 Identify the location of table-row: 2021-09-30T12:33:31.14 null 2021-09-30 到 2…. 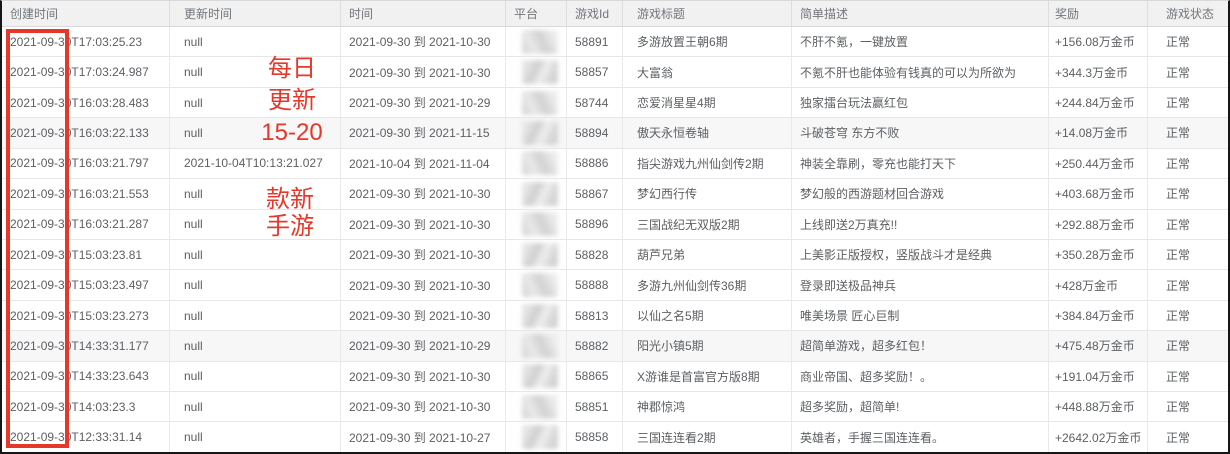
(615, 437).